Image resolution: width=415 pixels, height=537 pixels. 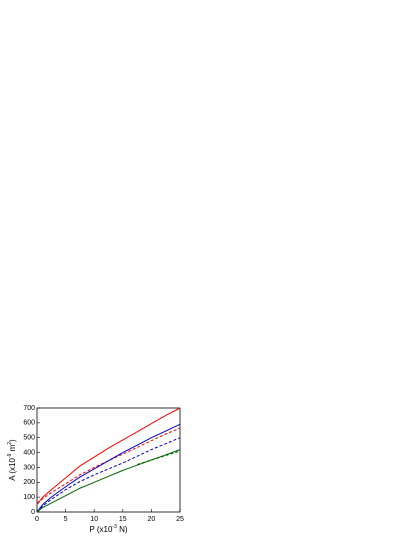 I want to click on y-tick-label: 700, so click(x=29, y=408).